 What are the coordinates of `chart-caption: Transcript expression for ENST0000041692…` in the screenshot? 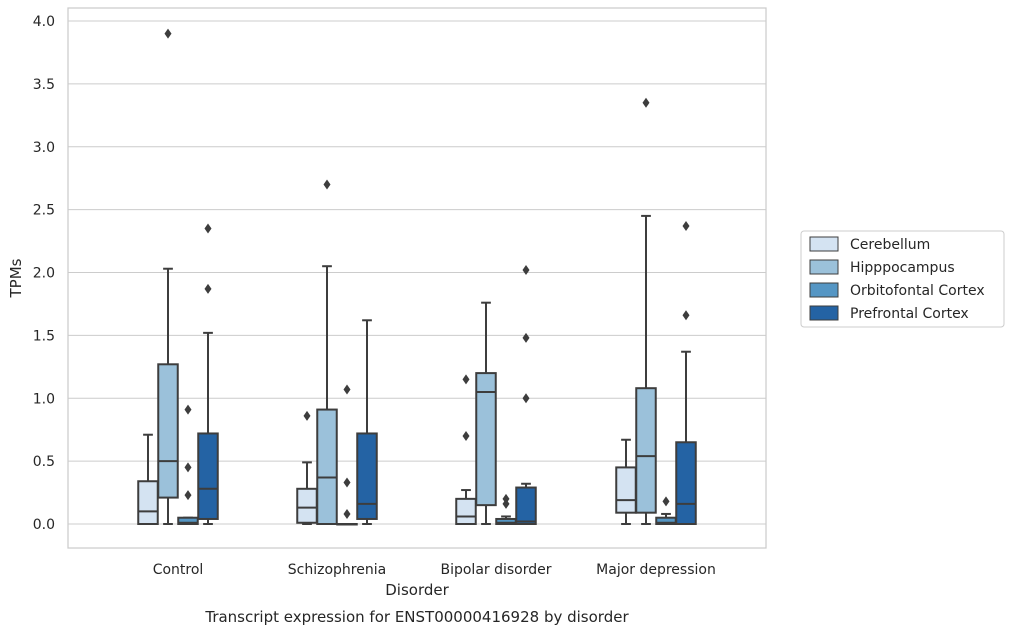 It's located at (416, 617).